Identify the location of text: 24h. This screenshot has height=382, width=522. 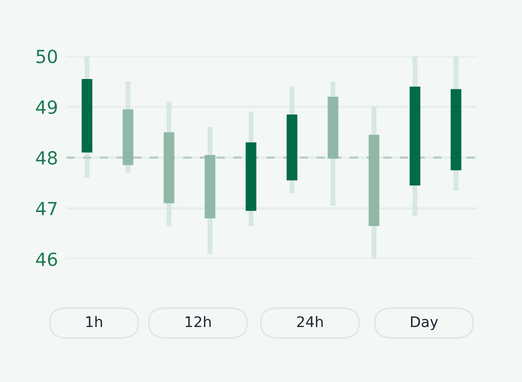
(310, 322).